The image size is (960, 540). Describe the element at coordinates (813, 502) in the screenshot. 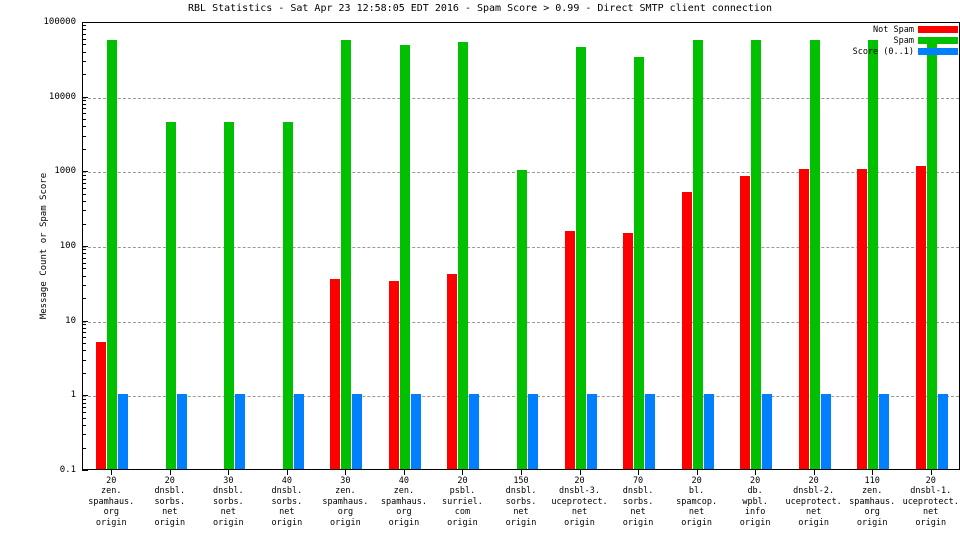

I see `x-tick-label: 20 dnsbl-2. uceprotect. net origin` at that location.